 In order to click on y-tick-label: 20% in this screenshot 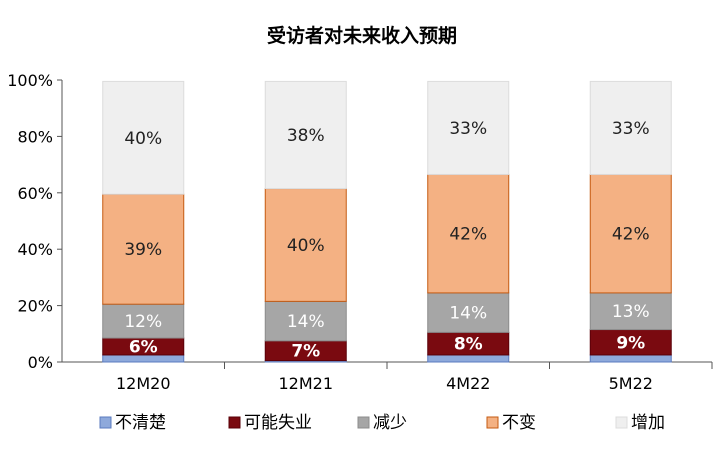, I will do `click(35, 306)`.